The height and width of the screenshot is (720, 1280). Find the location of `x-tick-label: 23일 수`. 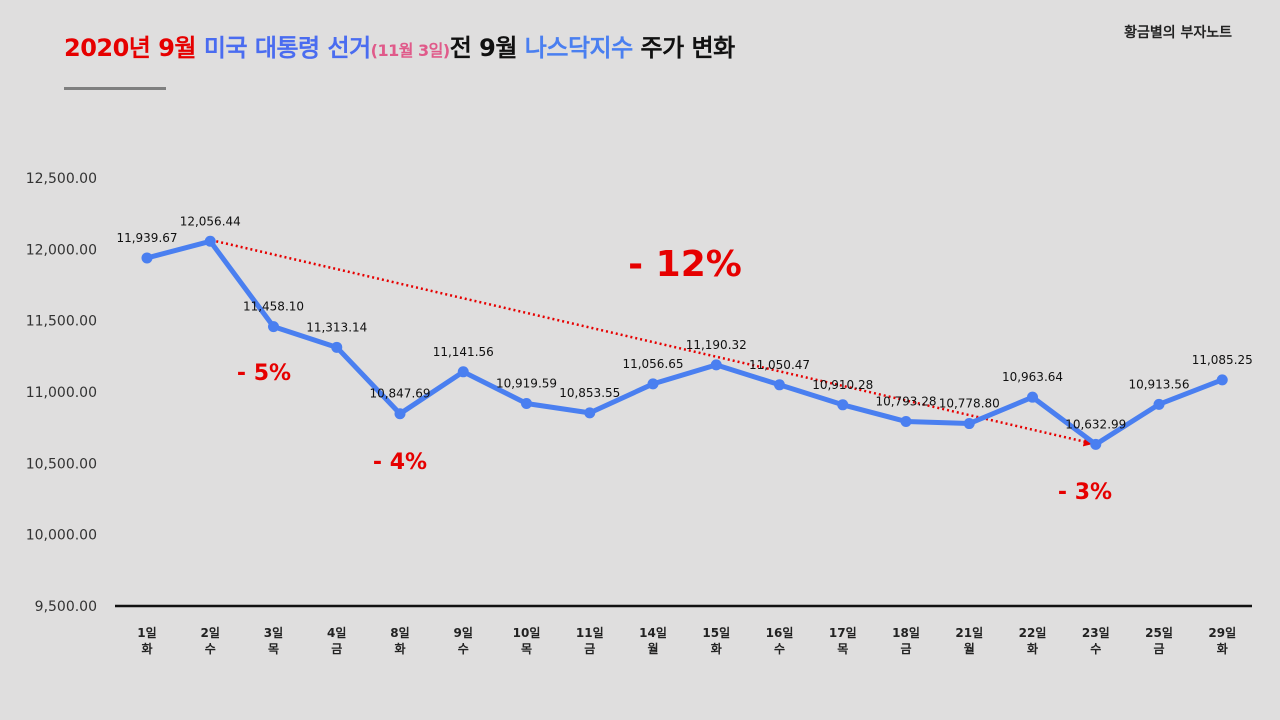

x-tick-label: 23일 수 is located at coordinates (1096, 641).